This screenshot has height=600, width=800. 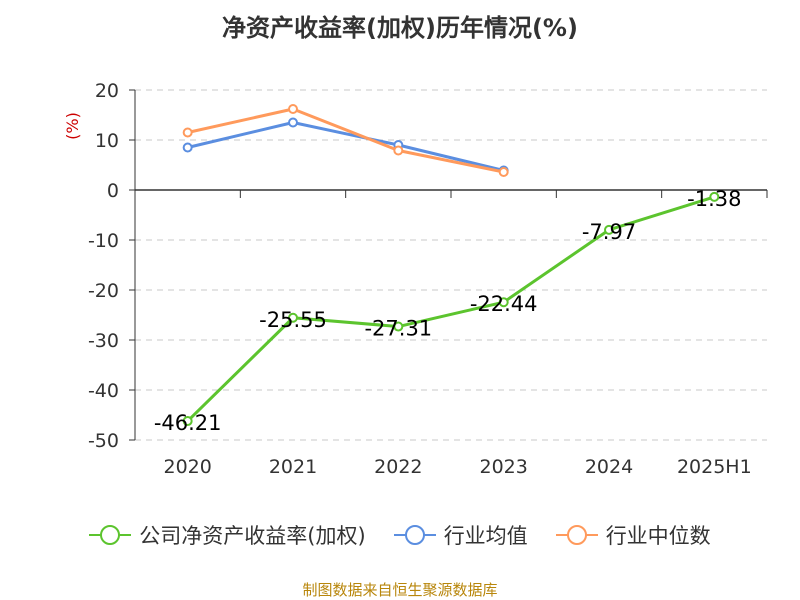 What do you see at coordinates (103, 441) in the screenshot?
I see `y-tick-label: -50` at bounding box center [103, 441].